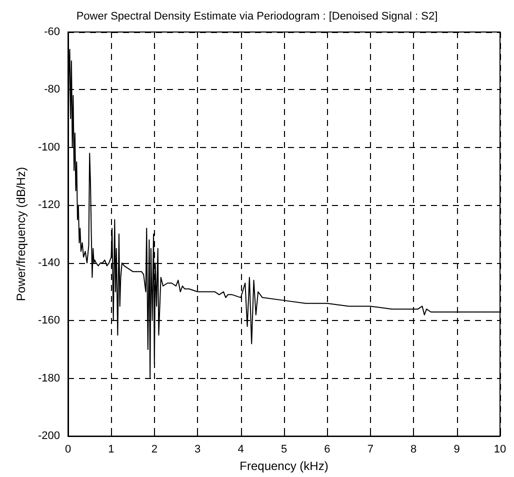 This screenshot has height=477, width=514. I want to click on x-tick-label: 10, so click(500, 450).